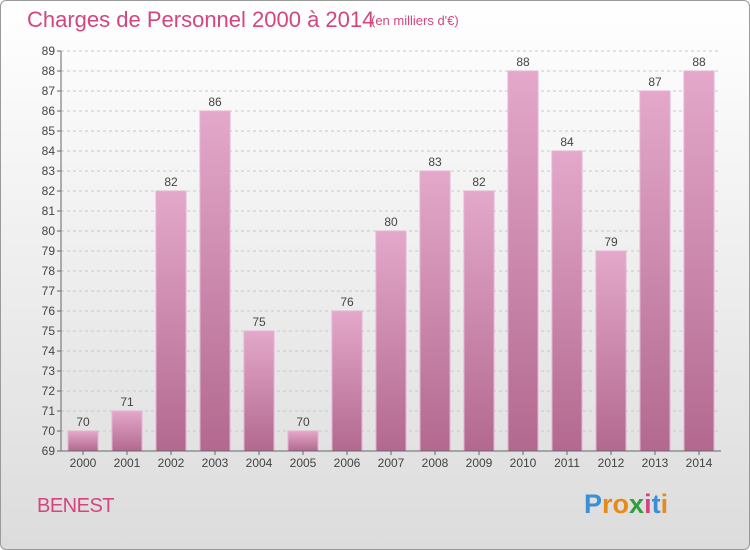  I want to click on logo-letter: r, so click(607, 504).